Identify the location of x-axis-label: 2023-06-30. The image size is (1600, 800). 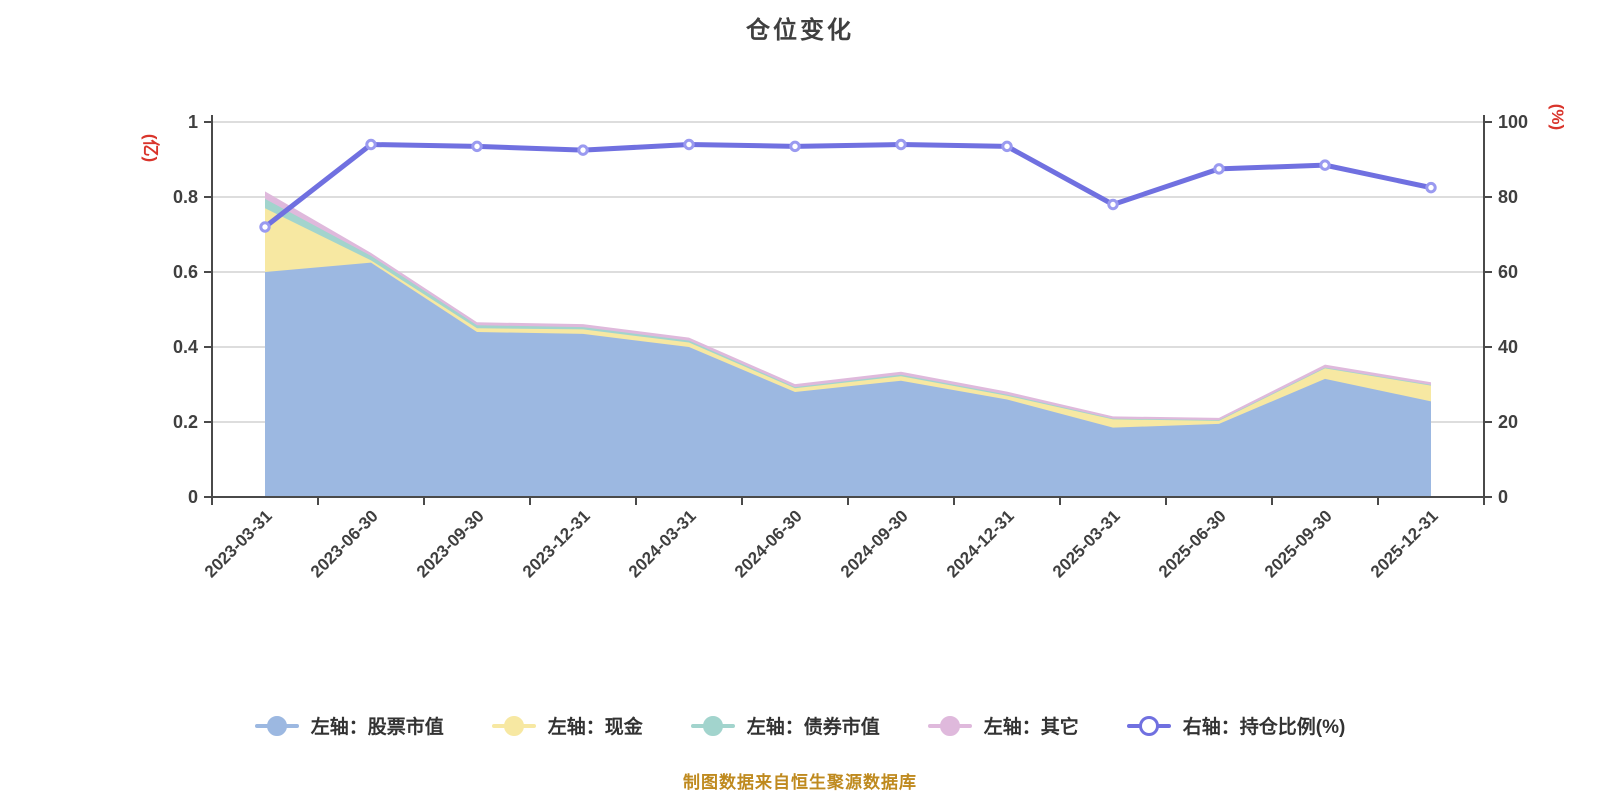
(344, 543).